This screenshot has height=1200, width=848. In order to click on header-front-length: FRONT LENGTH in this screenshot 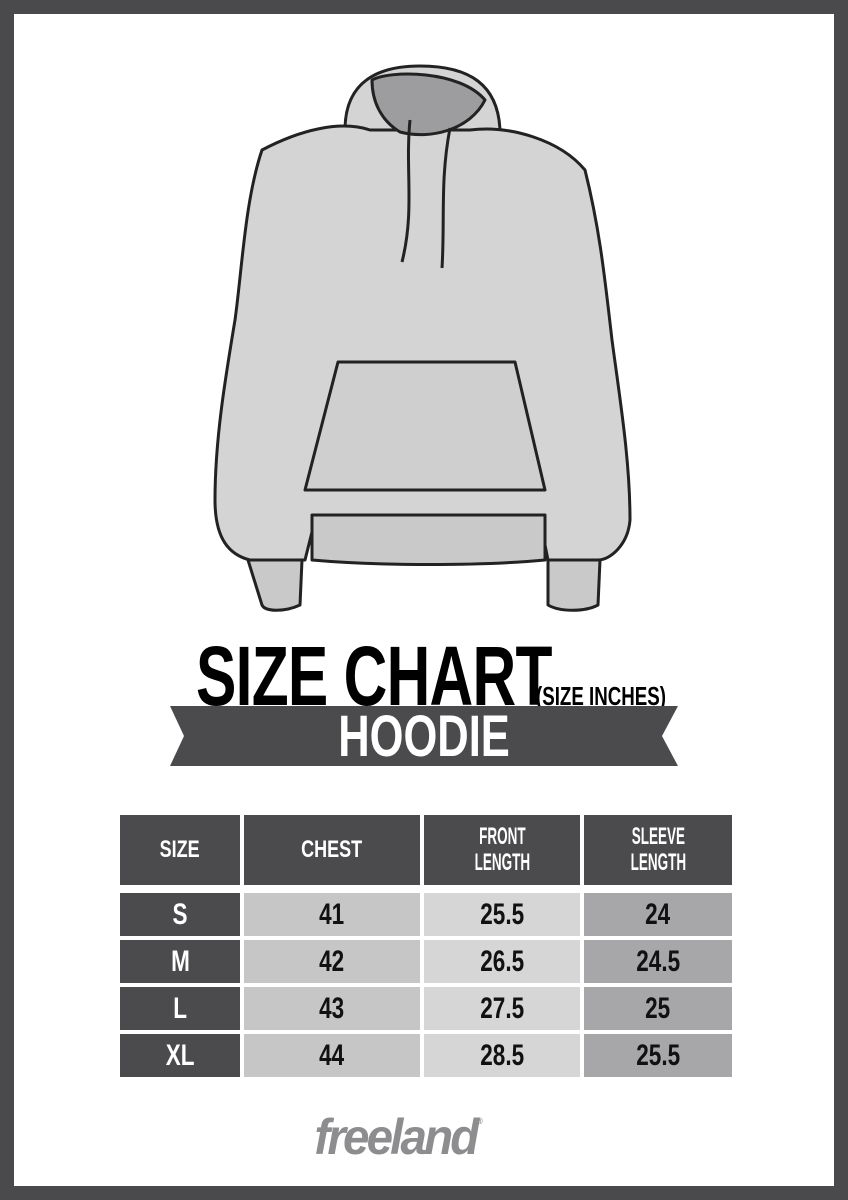, I will do `click(502, 850)`.